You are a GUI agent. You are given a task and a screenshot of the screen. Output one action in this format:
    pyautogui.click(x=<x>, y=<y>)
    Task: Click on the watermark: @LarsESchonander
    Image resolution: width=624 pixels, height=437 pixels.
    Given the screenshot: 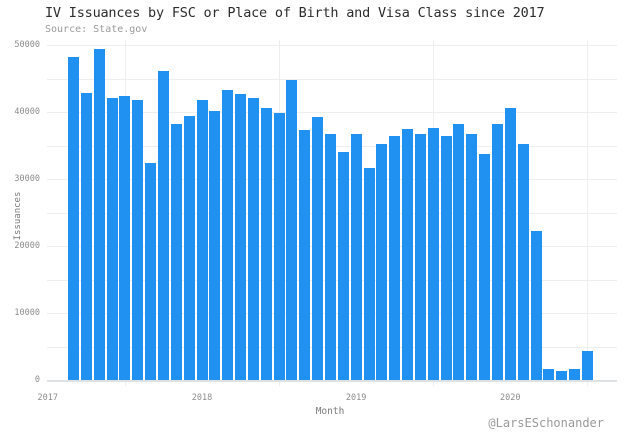 What is the action you would take?
    pyautogui.click(x=546, y=423)
    